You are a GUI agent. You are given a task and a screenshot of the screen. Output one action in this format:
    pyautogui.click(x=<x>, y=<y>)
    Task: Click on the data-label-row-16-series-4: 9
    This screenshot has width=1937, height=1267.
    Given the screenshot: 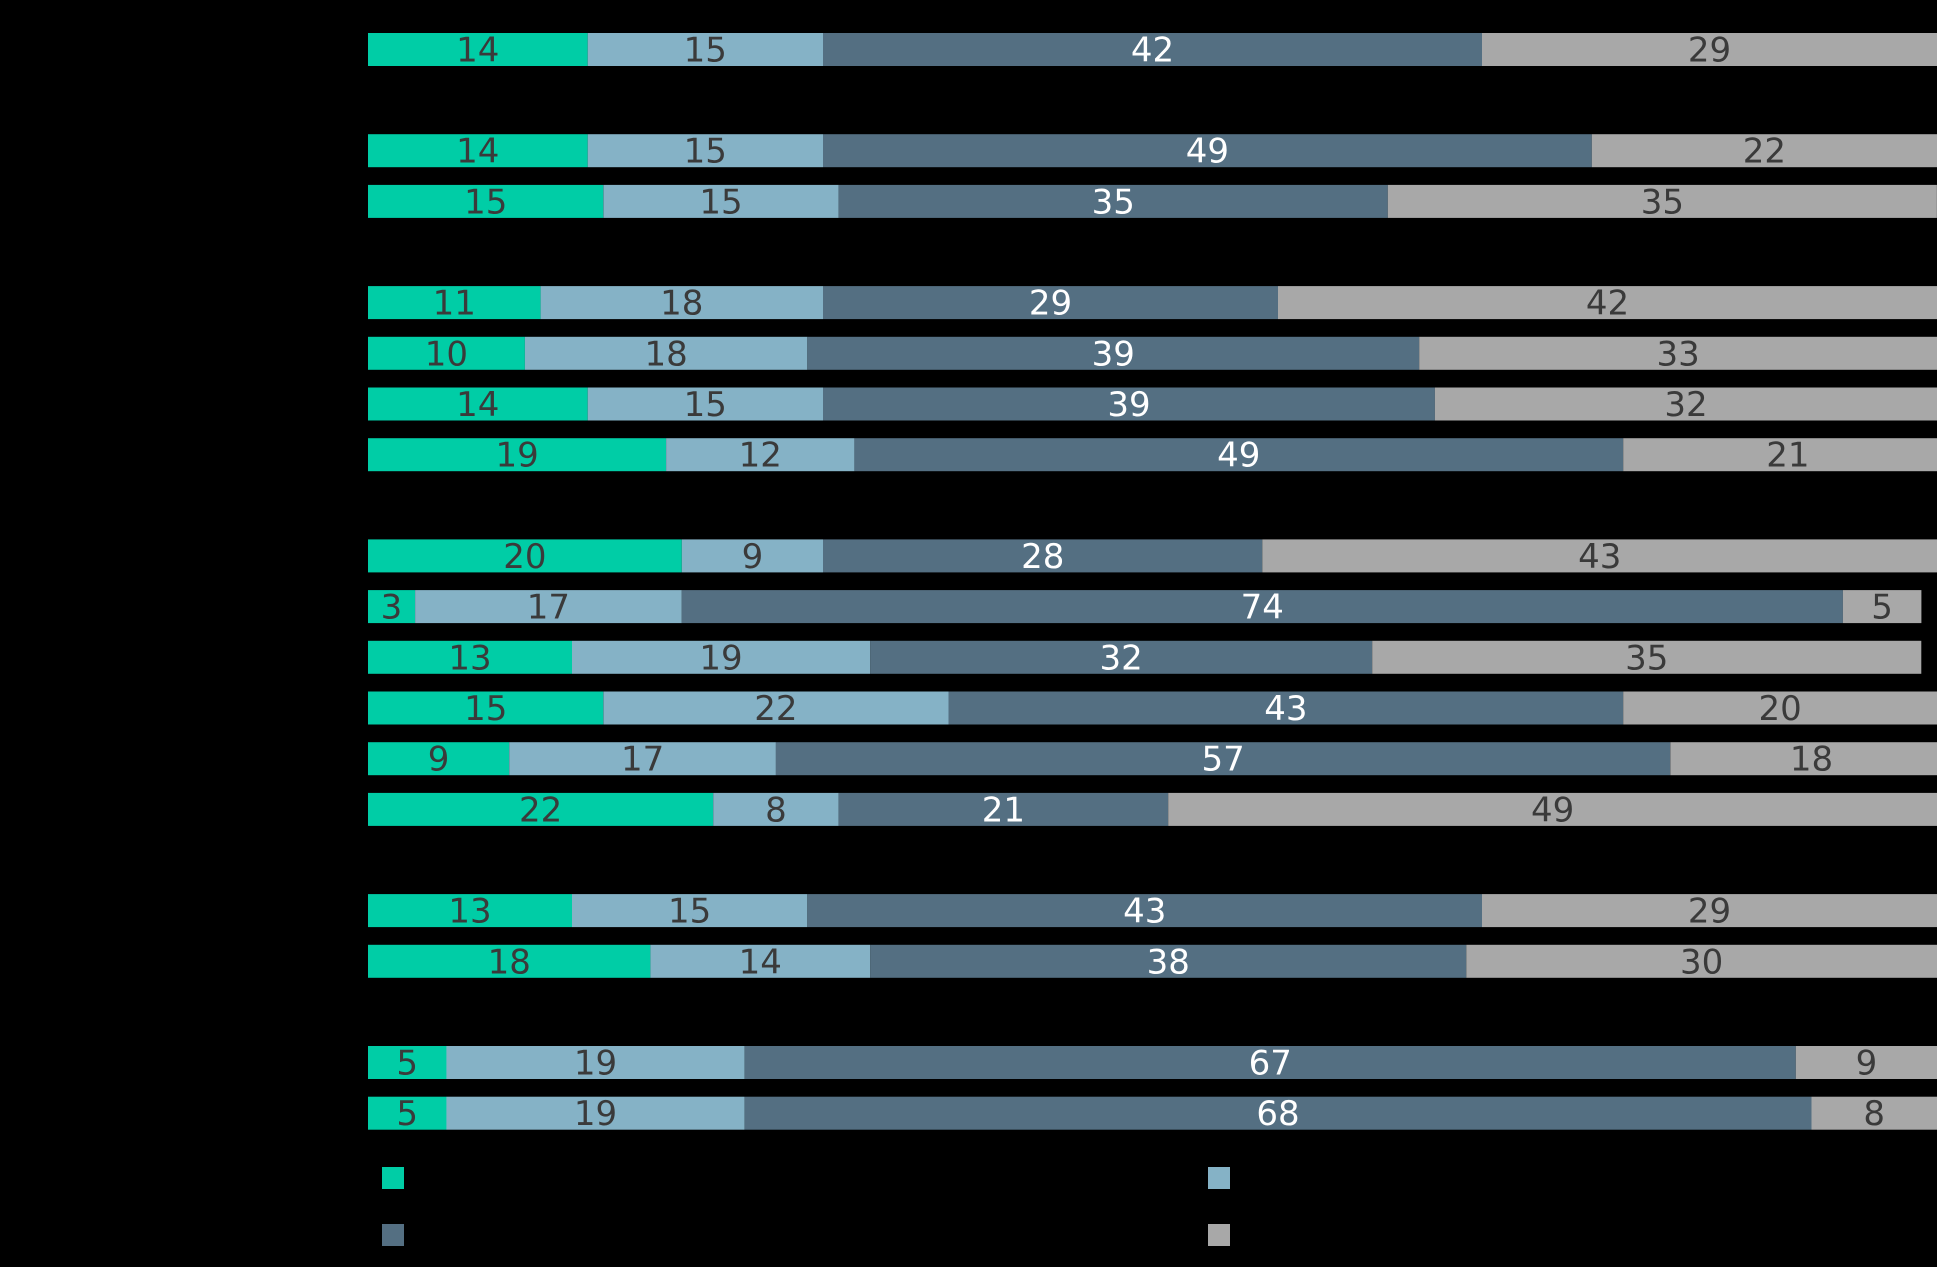 What is the action you would take?
    pyautogui.click(x=1867, y=1064)
    